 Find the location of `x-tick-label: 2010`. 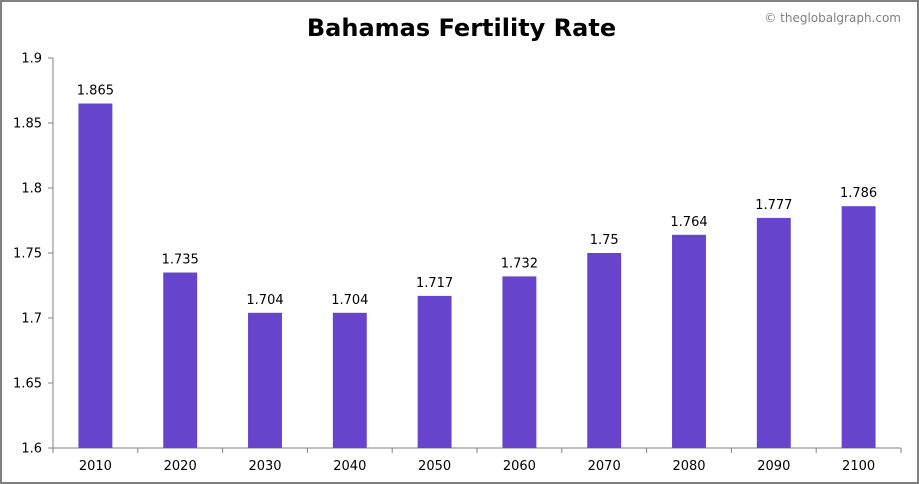

x-tick-label: 2010 is located at coordinates (95, 466).